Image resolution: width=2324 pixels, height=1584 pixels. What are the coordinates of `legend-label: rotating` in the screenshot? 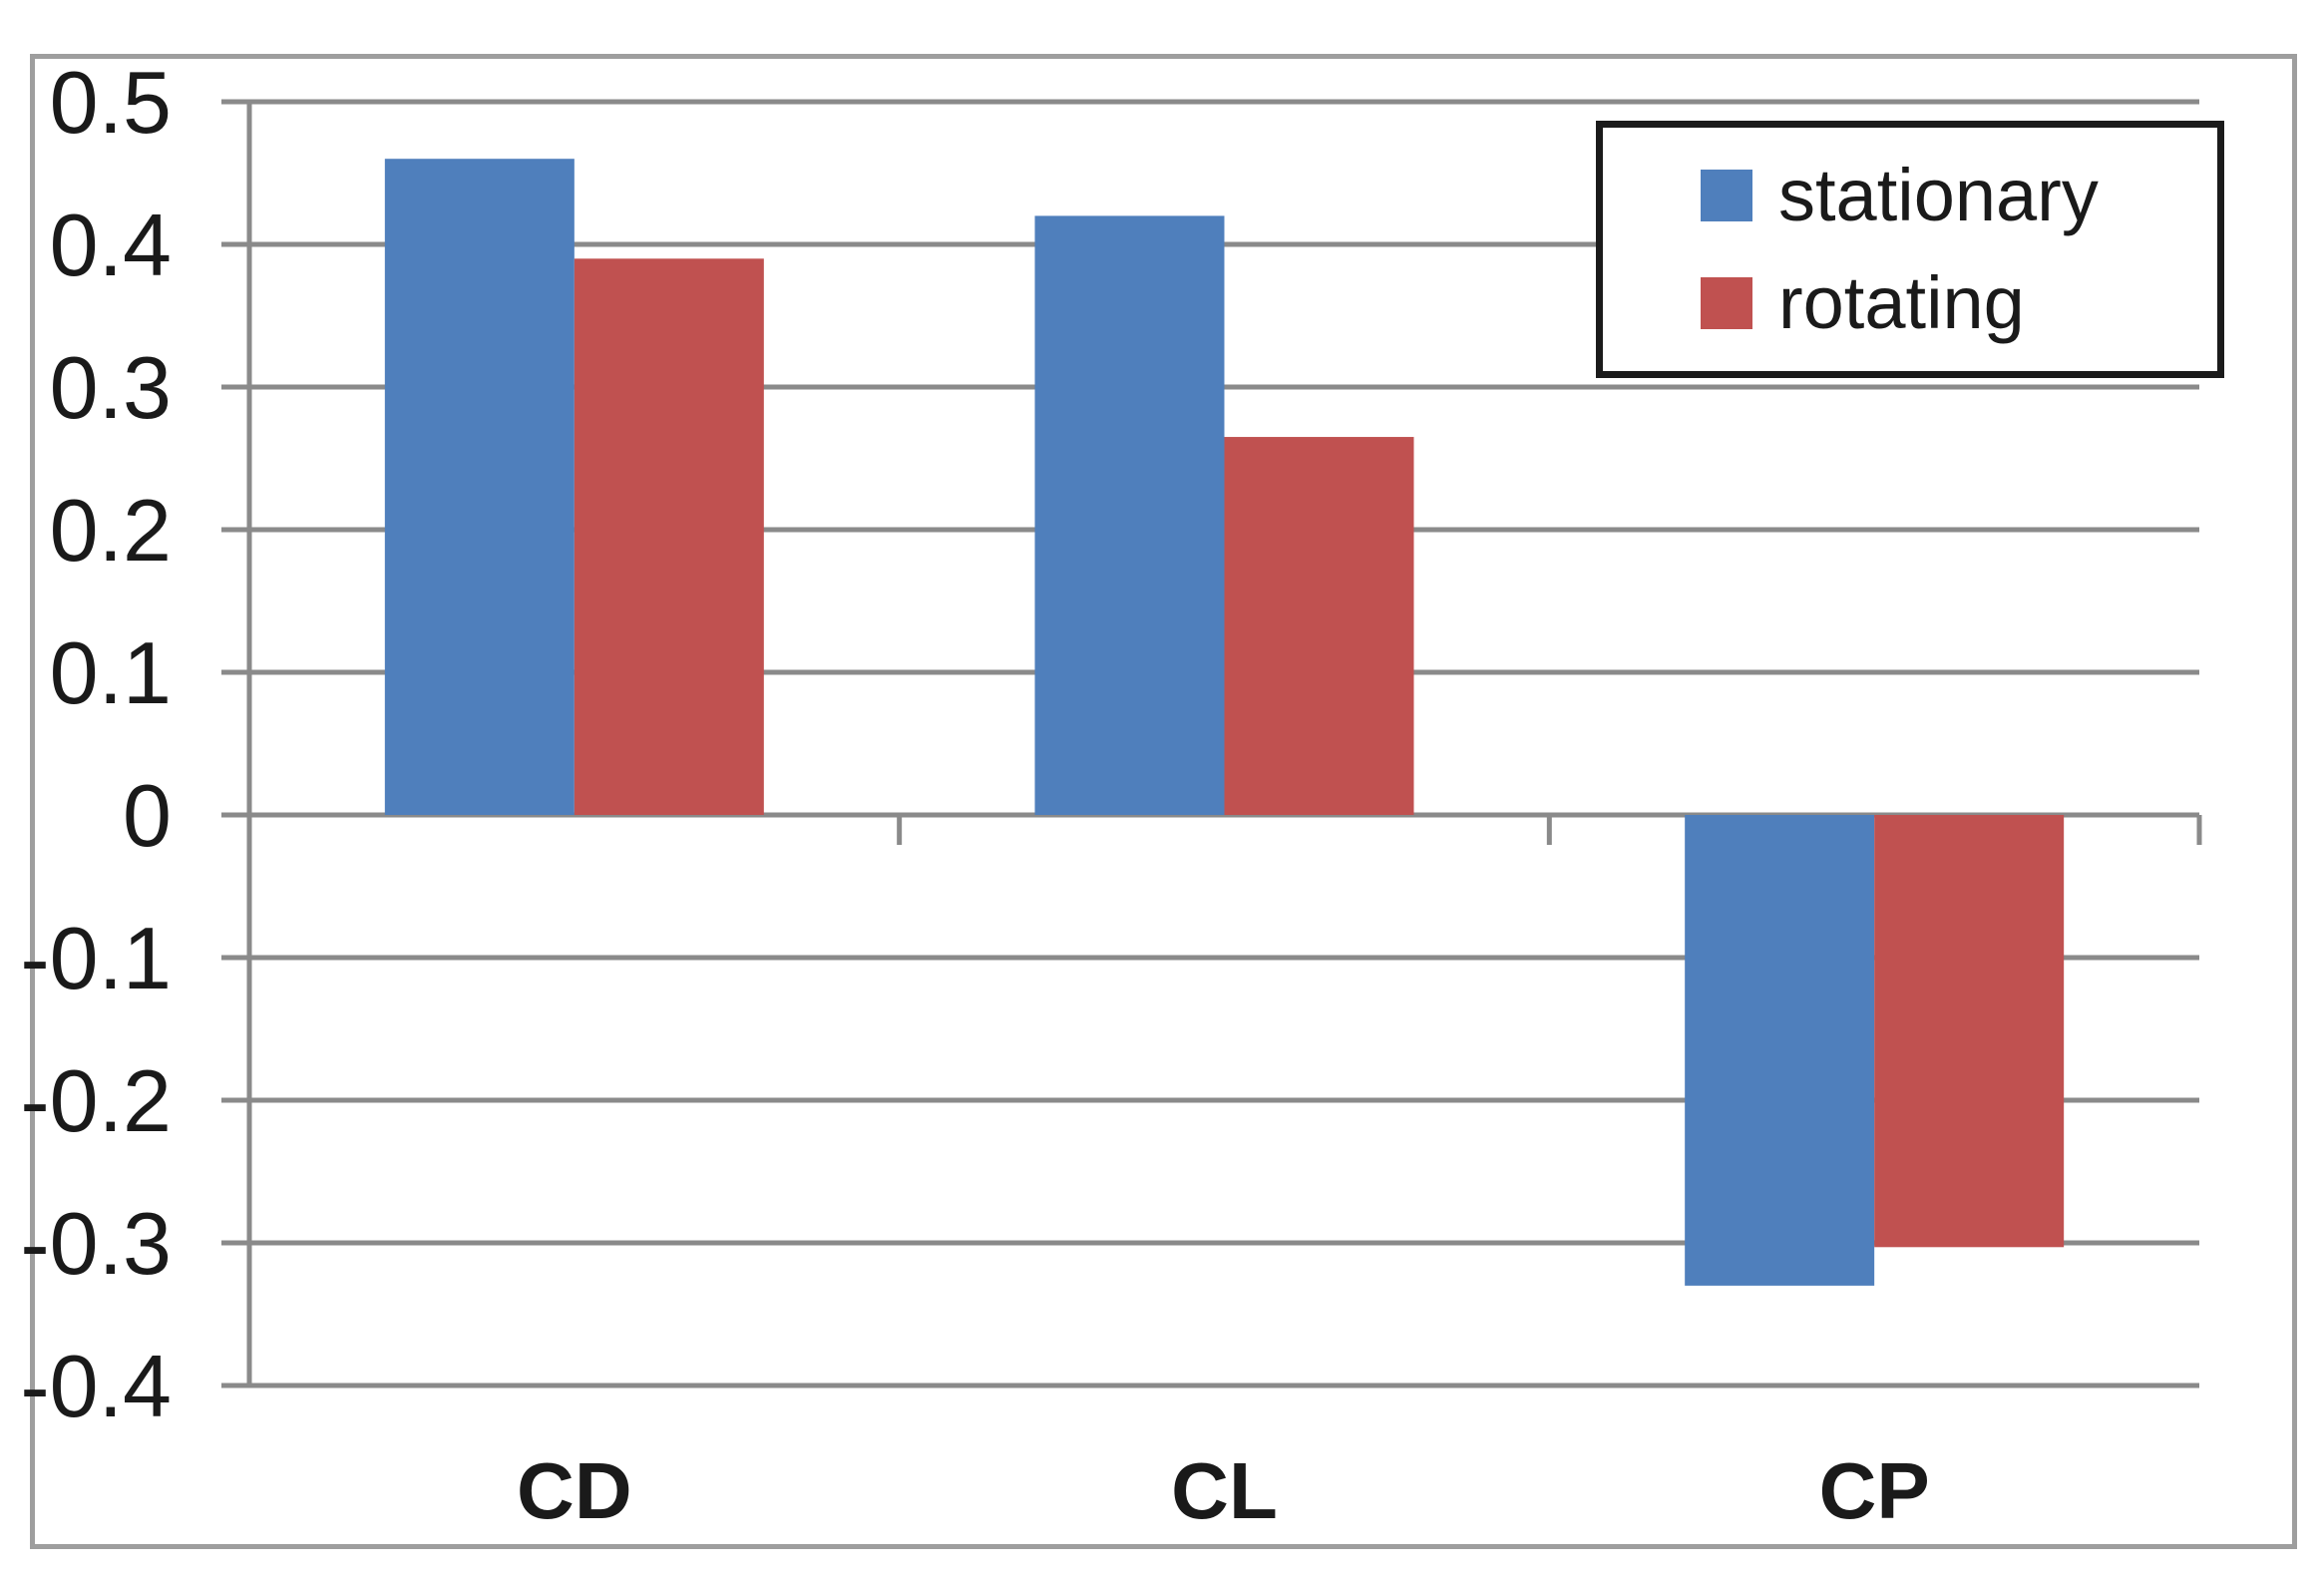 It's located at (1901, 303).